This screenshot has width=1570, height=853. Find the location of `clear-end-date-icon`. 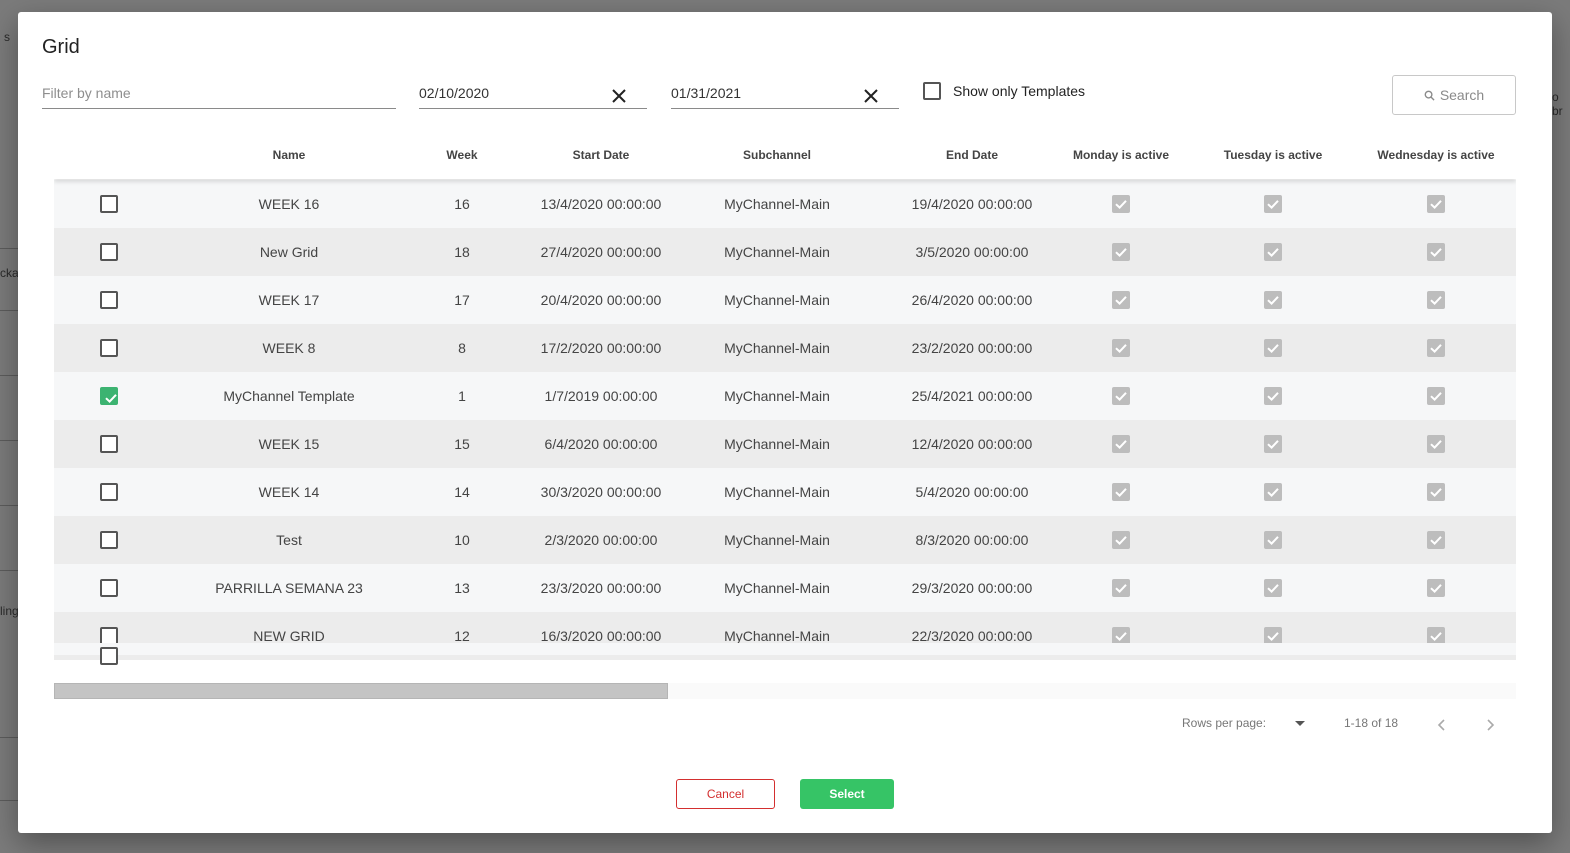

clear-end-date-icon is located at coordinates (871, 96).